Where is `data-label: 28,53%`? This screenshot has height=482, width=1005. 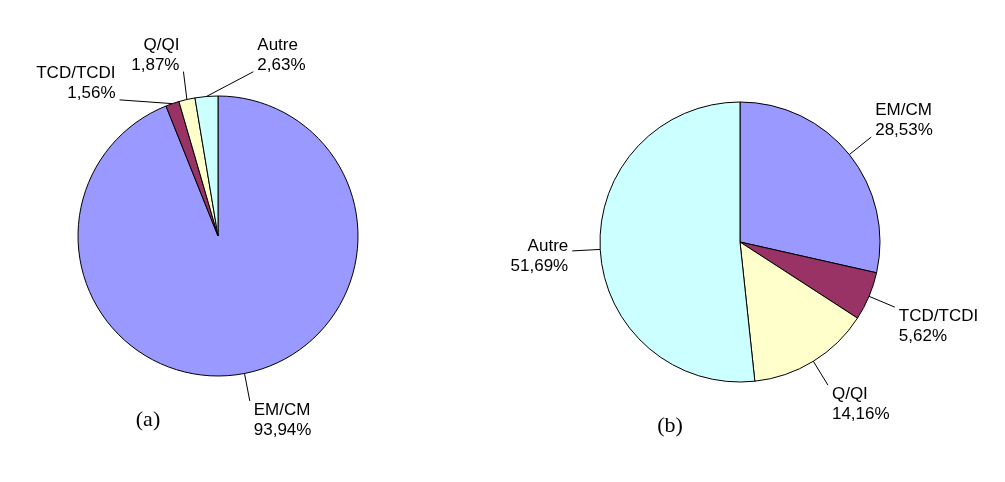 data-label: 28,53% is located at coordinates (904, 130).